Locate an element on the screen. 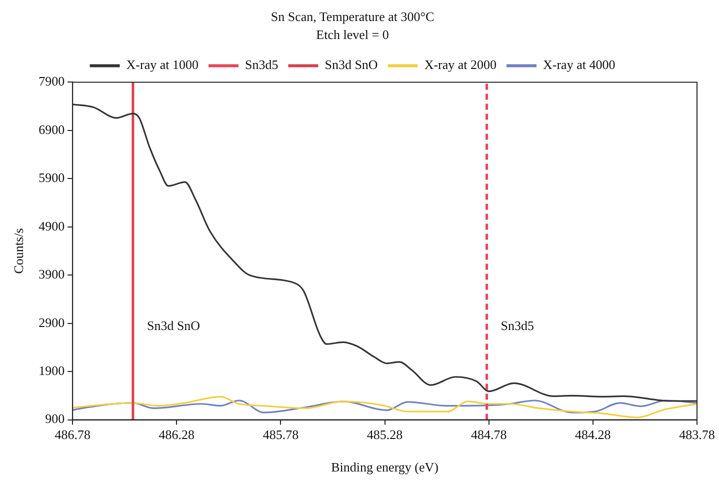 The height and width of the screenshot is (484, 719). line-series is located at coordinates (384, 407).